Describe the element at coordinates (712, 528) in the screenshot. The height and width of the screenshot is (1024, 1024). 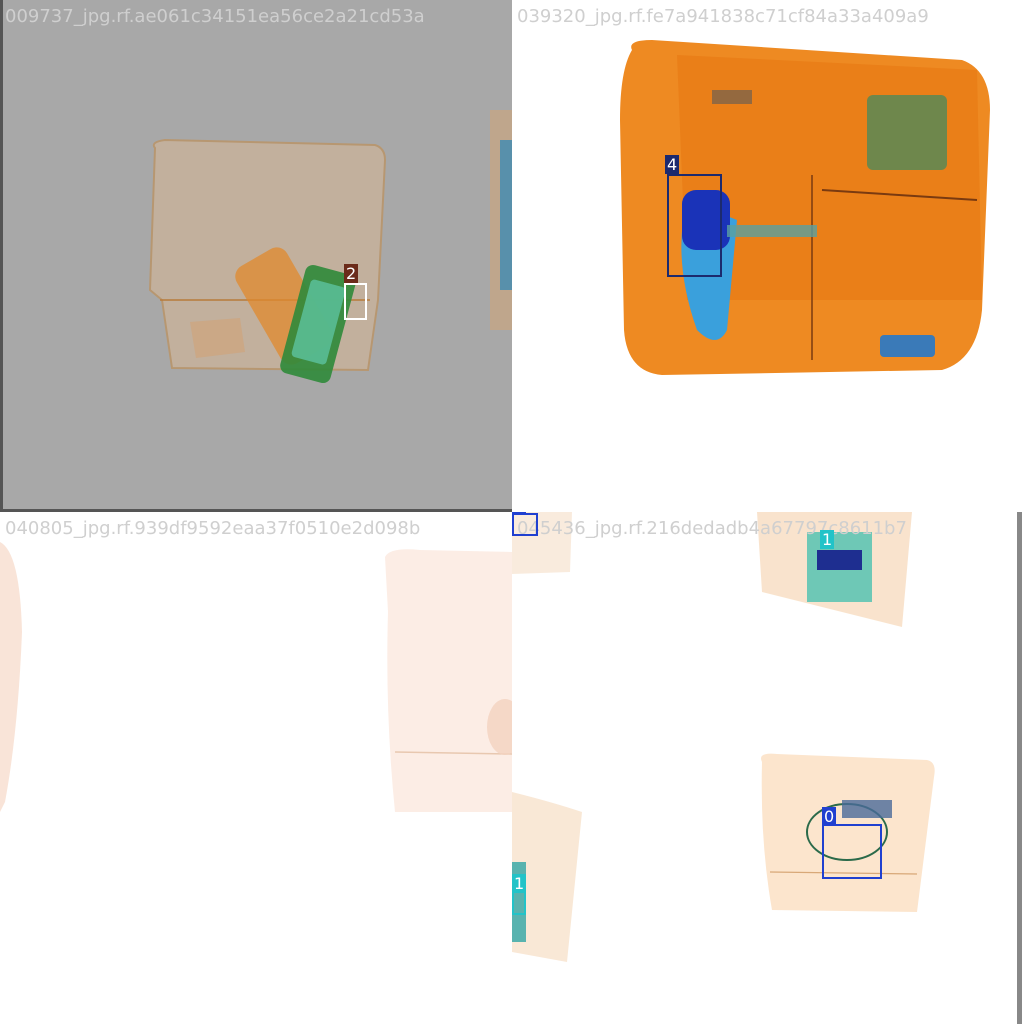
I see `image-filename: 045436_jpg.rf.216dedadb4a67797c8611b7` at that location.